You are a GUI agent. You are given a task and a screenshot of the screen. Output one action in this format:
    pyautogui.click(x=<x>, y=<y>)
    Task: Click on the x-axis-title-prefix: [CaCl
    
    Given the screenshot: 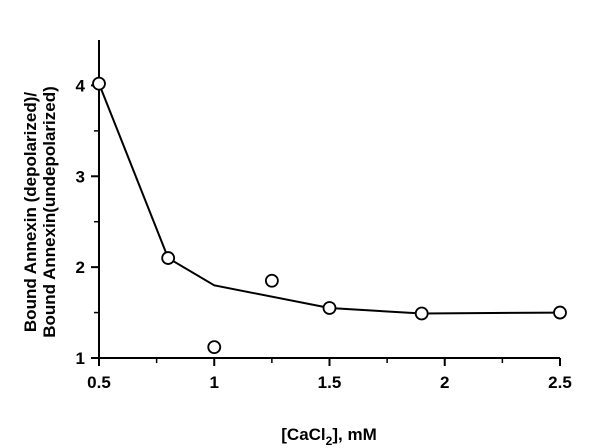 What is the action you would take?
    pyautogui.click(x=303, y=434)
    